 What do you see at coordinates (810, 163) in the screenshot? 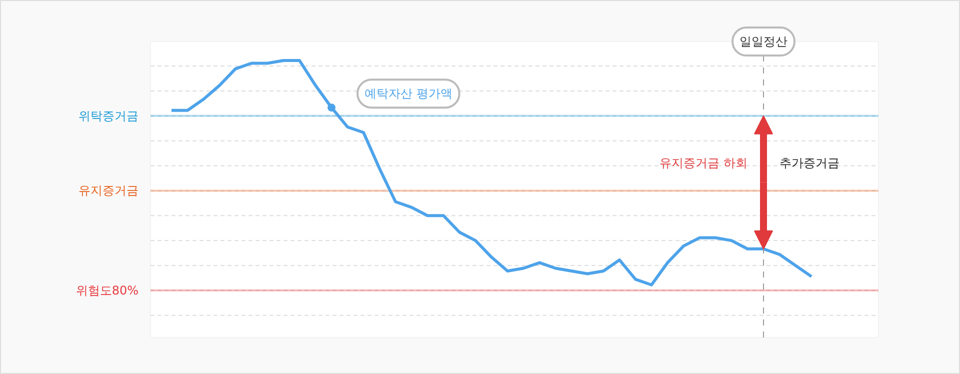
I see `annotation: 추가증거금` at bounding box center [810, 163].